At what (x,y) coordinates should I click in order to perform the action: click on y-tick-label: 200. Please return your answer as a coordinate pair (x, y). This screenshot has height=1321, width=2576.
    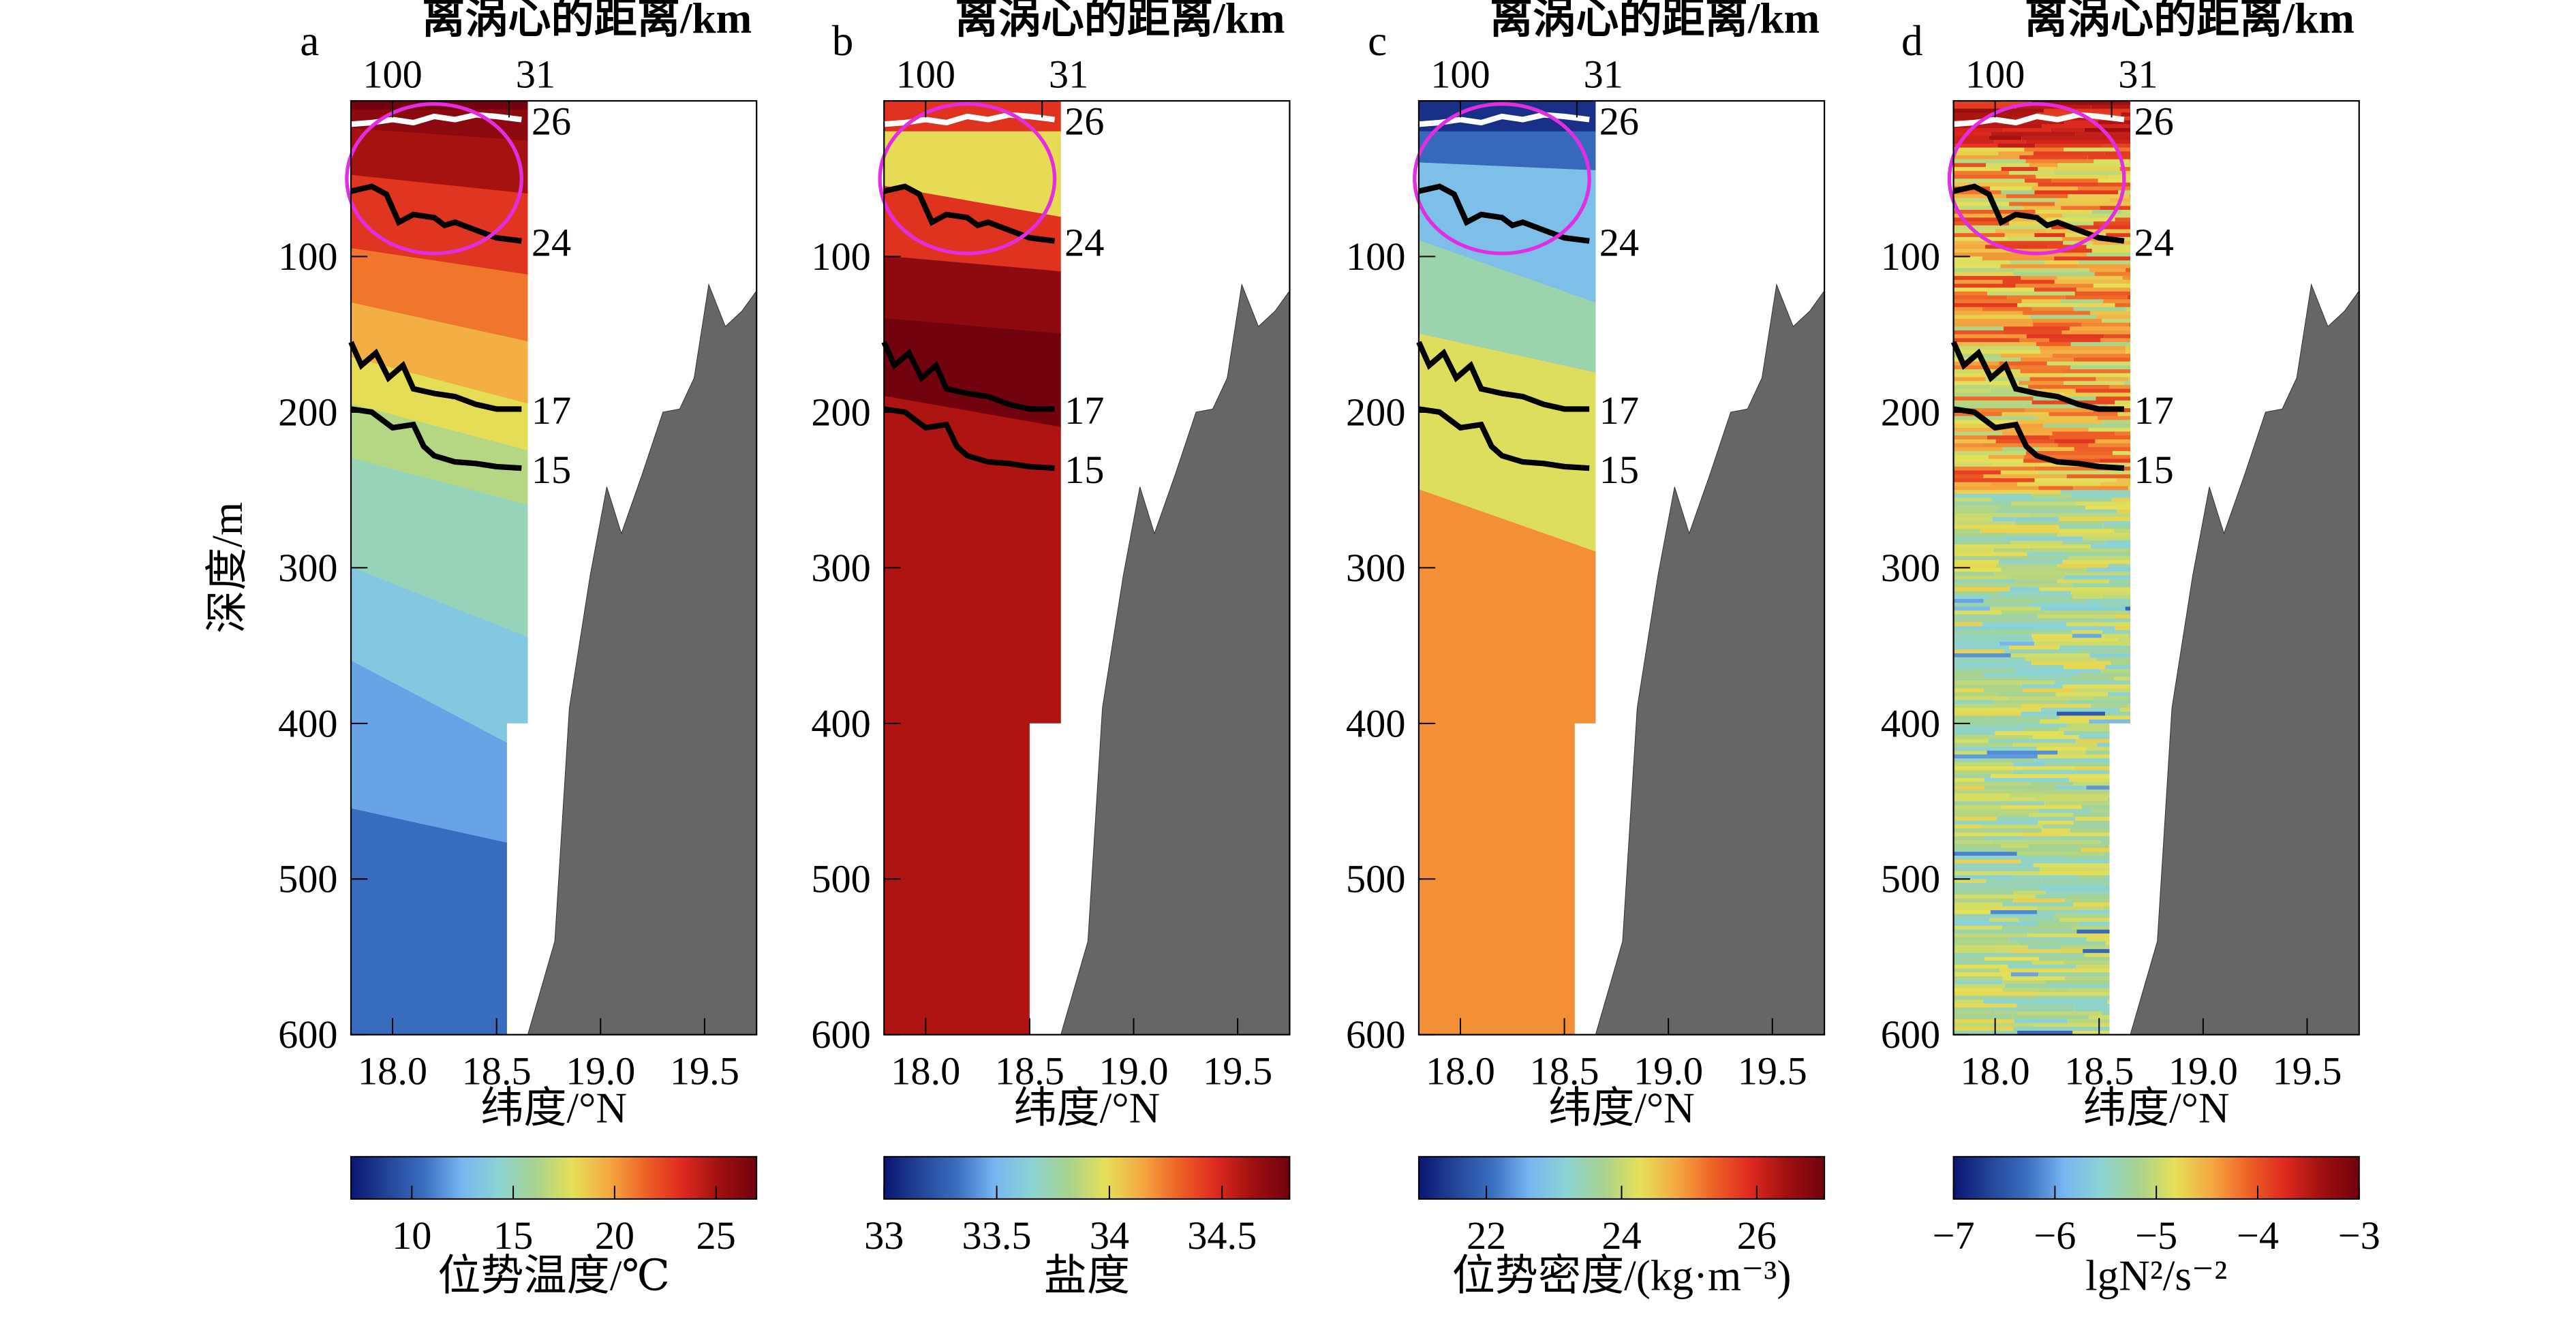
    Looking at the image, I should click on (1911, 412).